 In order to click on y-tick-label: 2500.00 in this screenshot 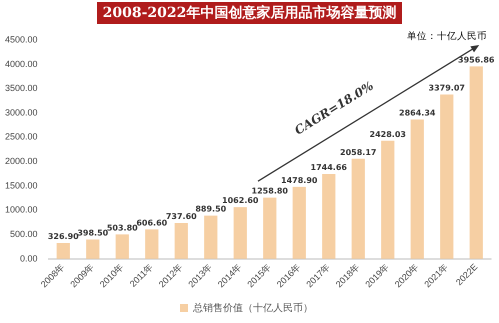, I will do `click(21, 137)`.